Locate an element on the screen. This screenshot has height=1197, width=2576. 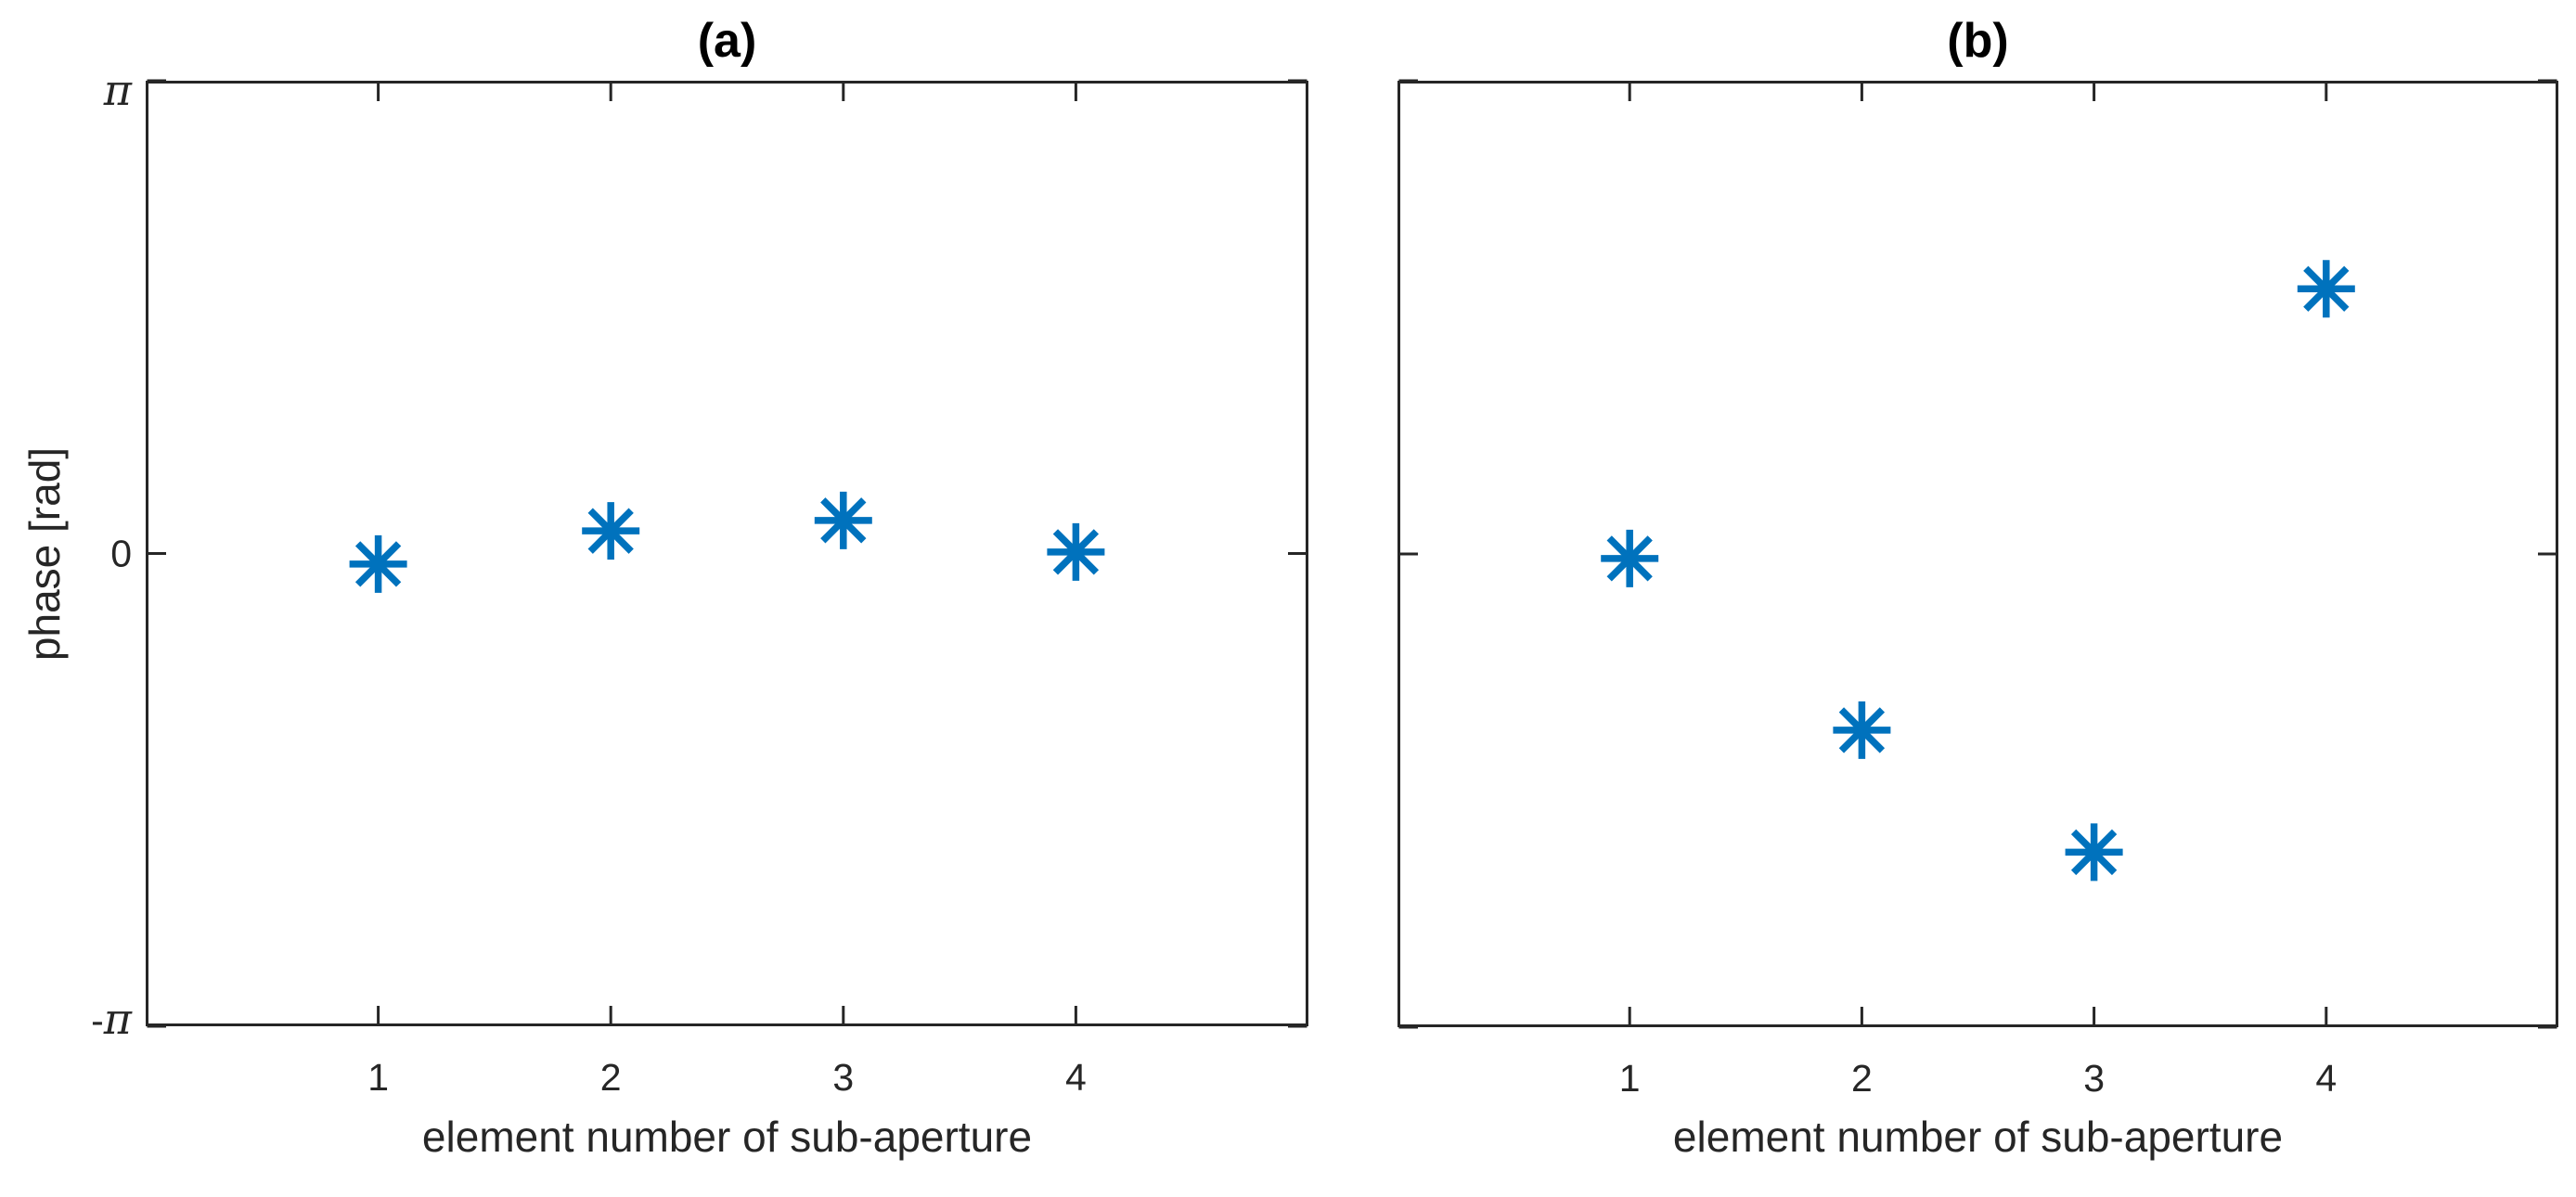
panel-a-title: (a) is located at coordinates (727, 41).